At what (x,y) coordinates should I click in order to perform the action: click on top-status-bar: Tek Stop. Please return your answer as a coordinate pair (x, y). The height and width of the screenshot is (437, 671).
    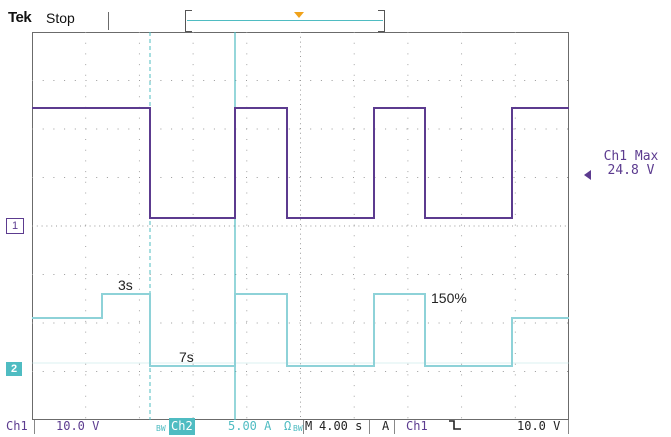
    Looking at the image, I should click on (335, 16).